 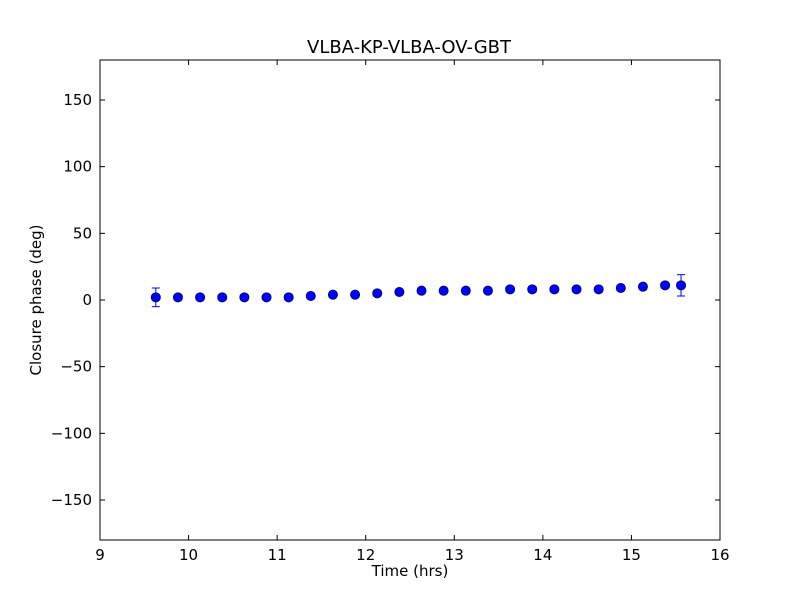 I want to click on x-tick-label: 15, so click(x=631, y=555).